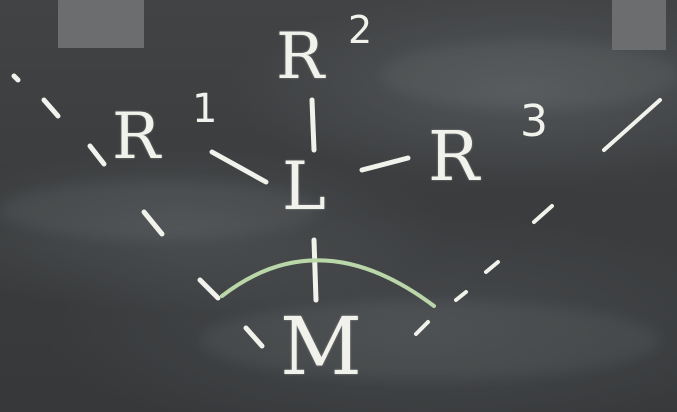  What do you see at coordinates (239, 167) in the screenshot?
I see `bond-r1-l` at bounding box center [239, 167].